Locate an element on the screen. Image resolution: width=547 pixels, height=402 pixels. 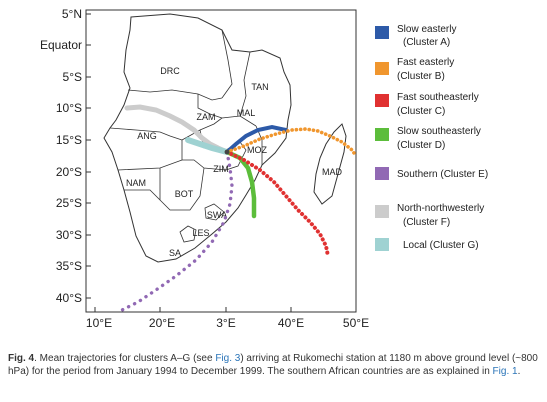
legend-sublabel-cluster-b: (Cluster B) is located at coordinates (421, 76).